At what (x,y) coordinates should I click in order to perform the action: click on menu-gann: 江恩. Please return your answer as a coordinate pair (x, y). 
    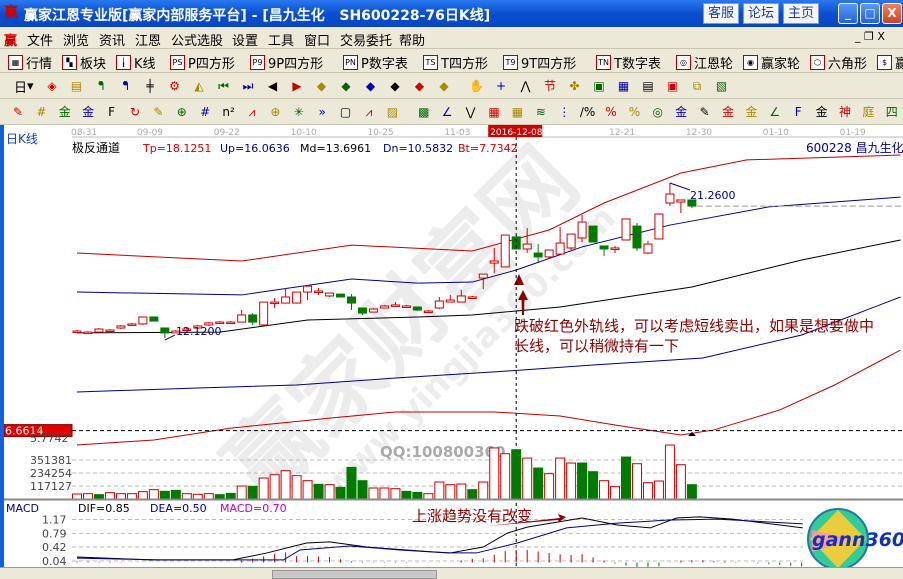
    Looking at the image, I should click on (148, 41).